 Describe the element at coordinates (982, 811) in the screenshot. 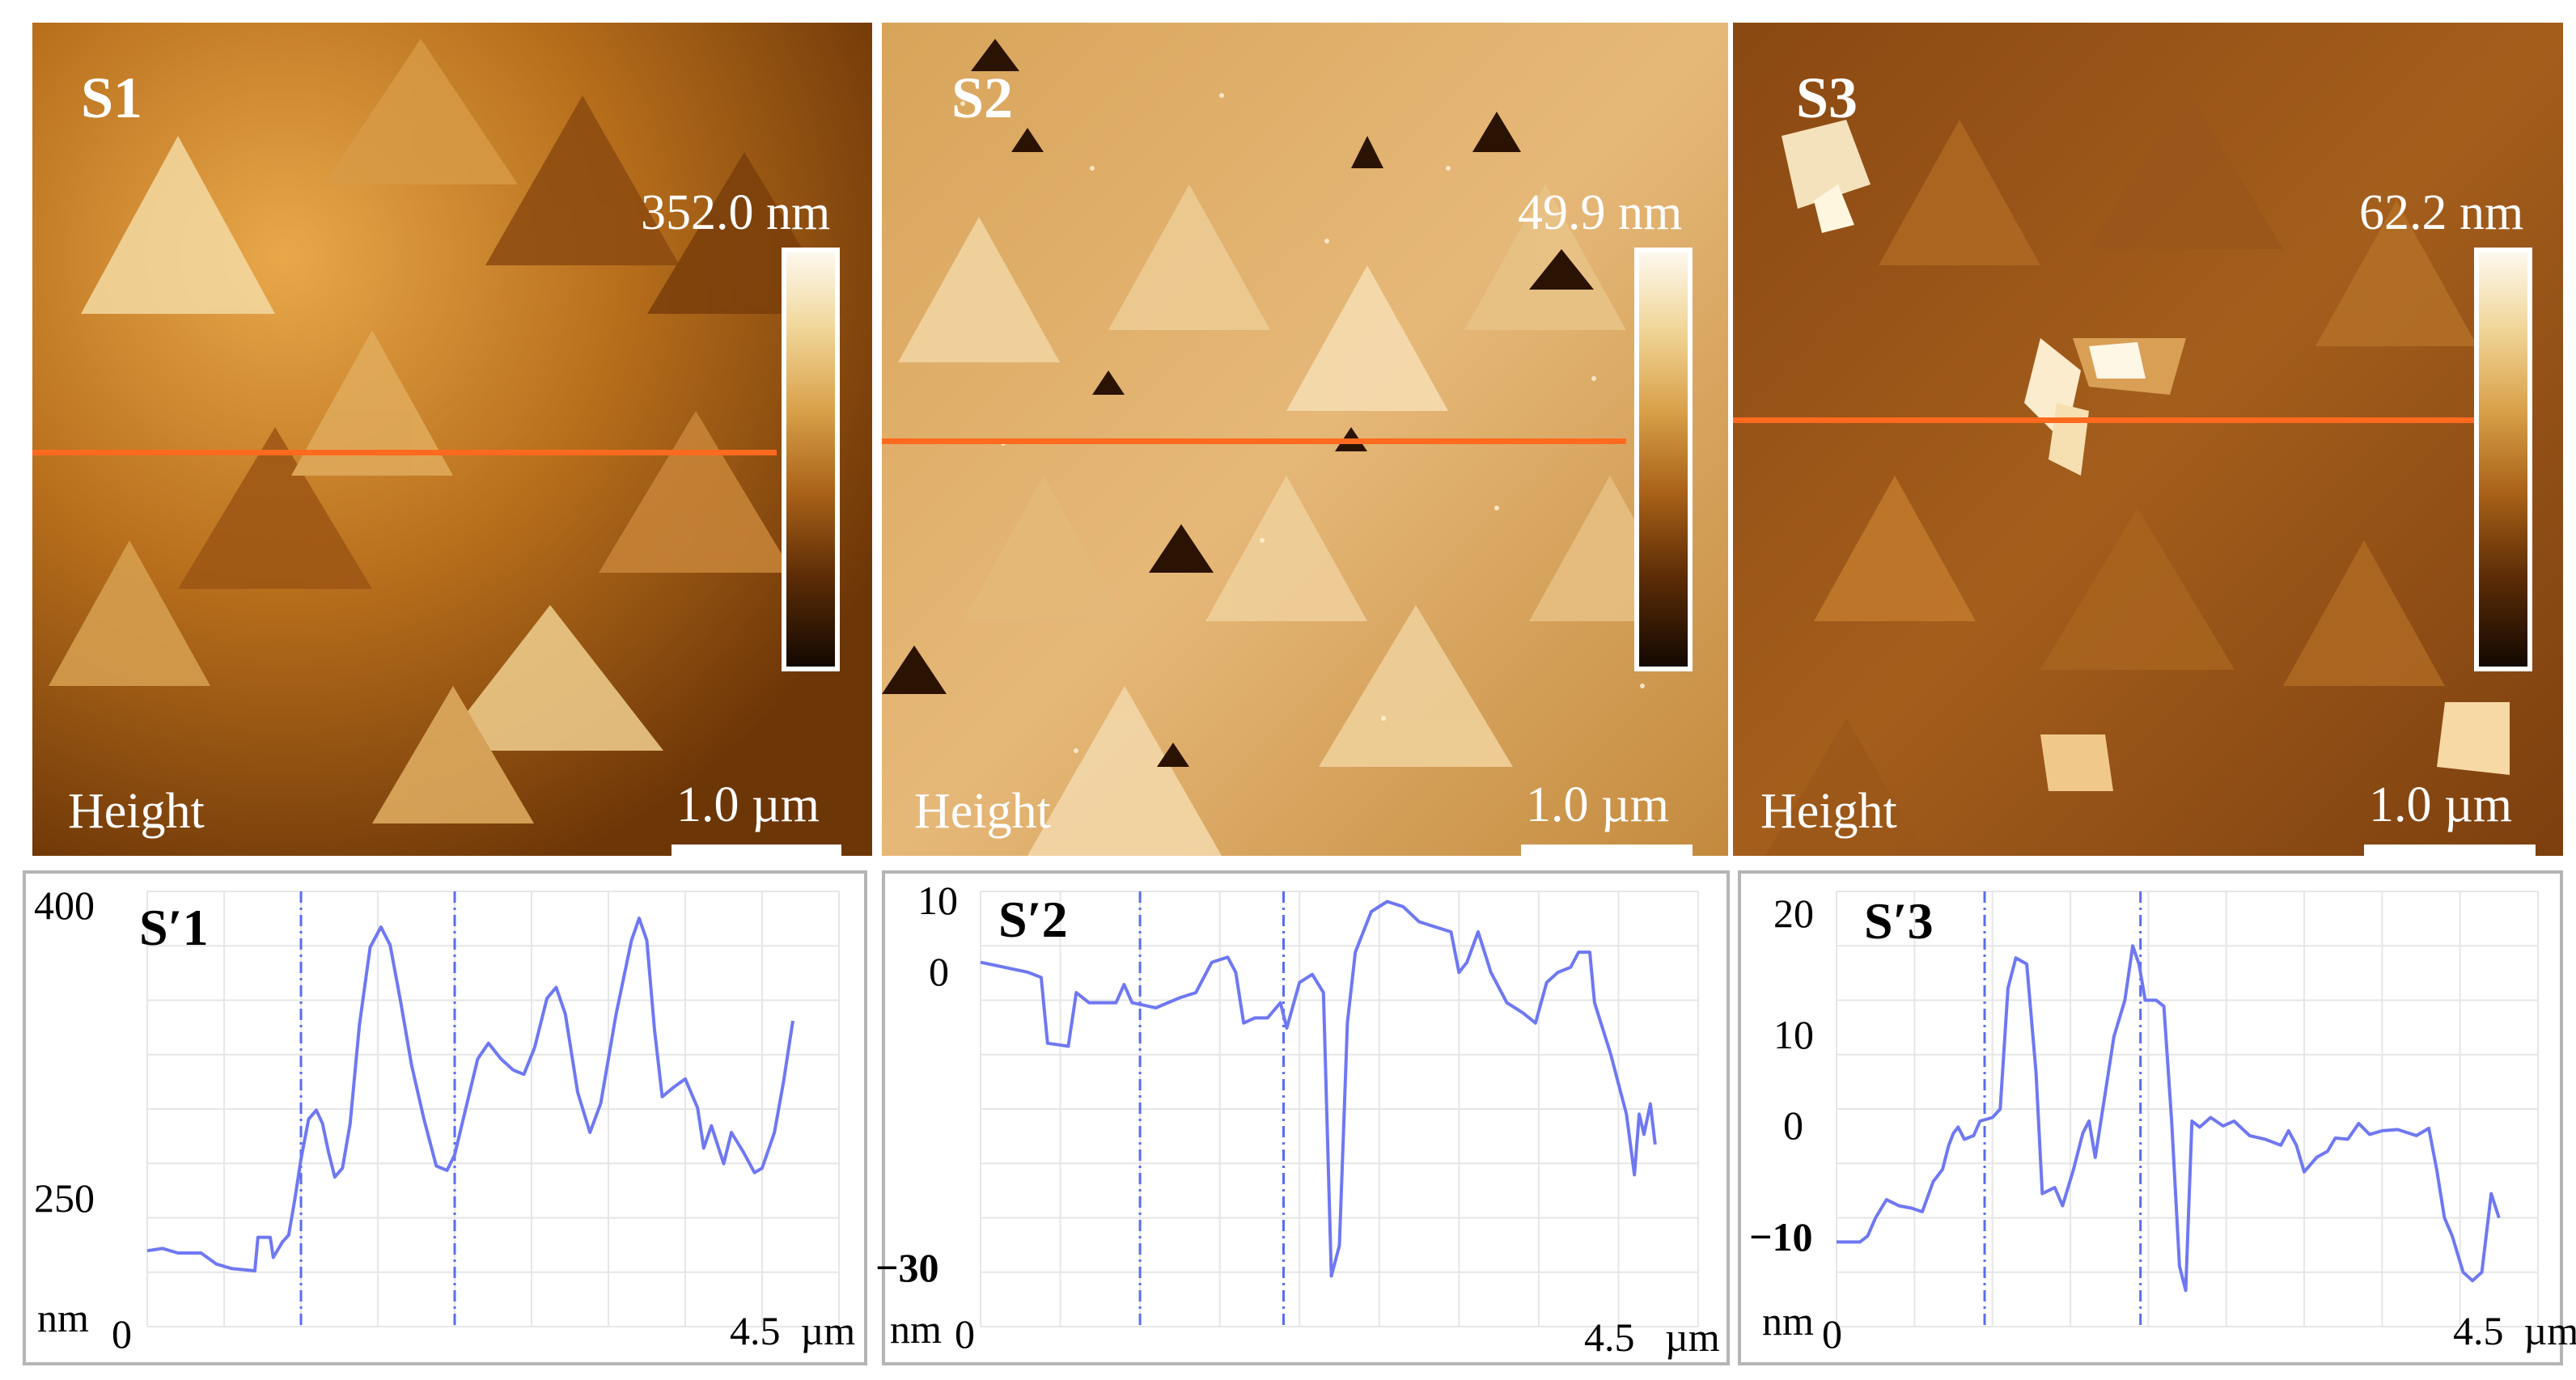

I see `channel-label-s2: Height` at that location.